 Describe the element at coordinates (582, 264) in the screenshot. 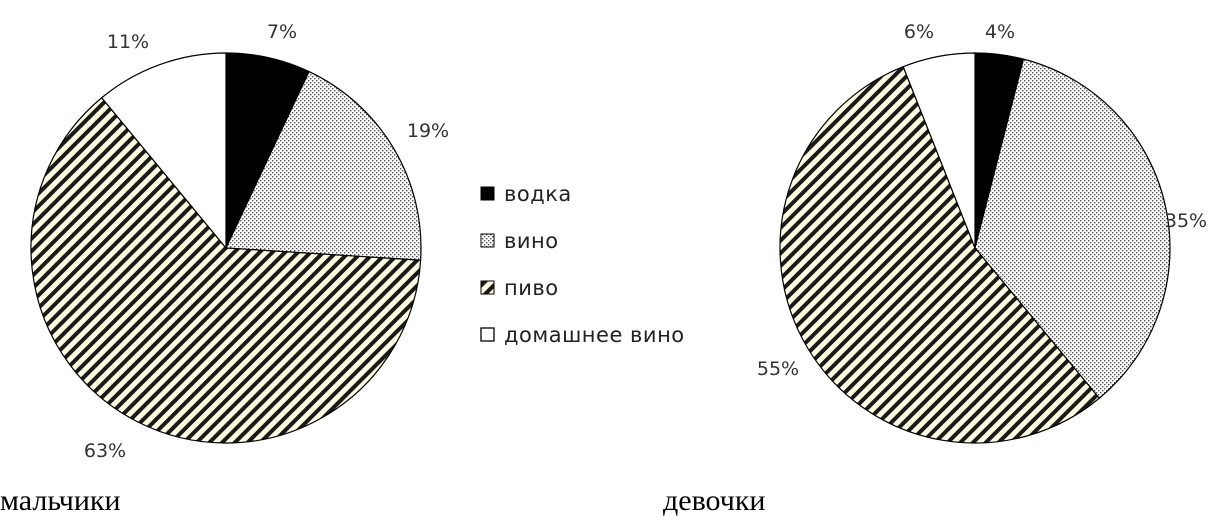

I see `legend: водка вино пиво домашнее вино` at that location.